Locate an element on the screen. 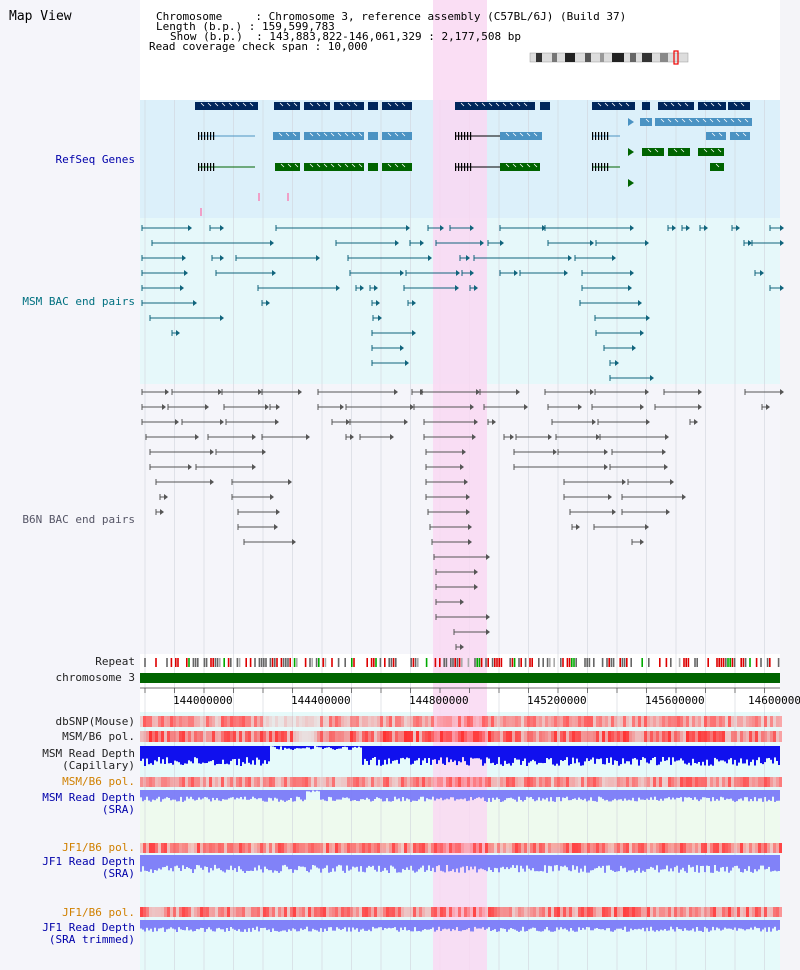 The height and width of the screenshot is (970, 800). track-label-msm-b6-pol-2: MSM/B6 pol. is located at coordinates (98, 781).